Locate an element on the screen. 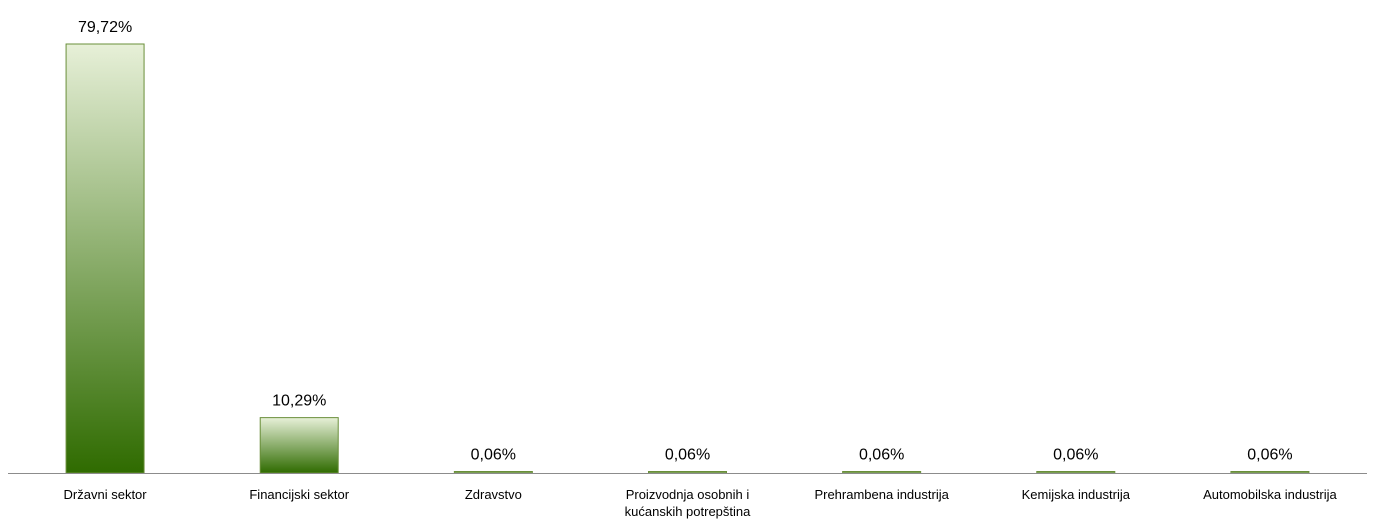  x-tick-label-line: Proizvodnja osobnih i is located at coordinates (688, 494).